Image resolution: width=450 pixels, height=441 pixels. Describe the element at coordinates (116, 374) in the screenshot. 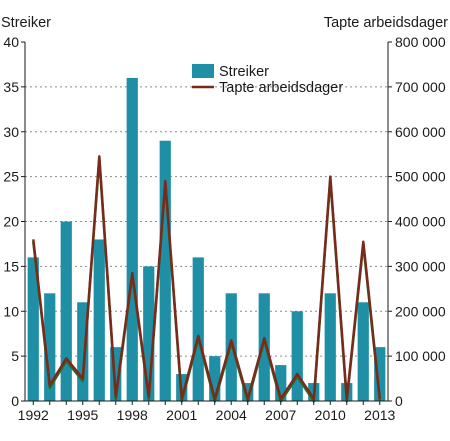

I see `bar-1997` at that location.